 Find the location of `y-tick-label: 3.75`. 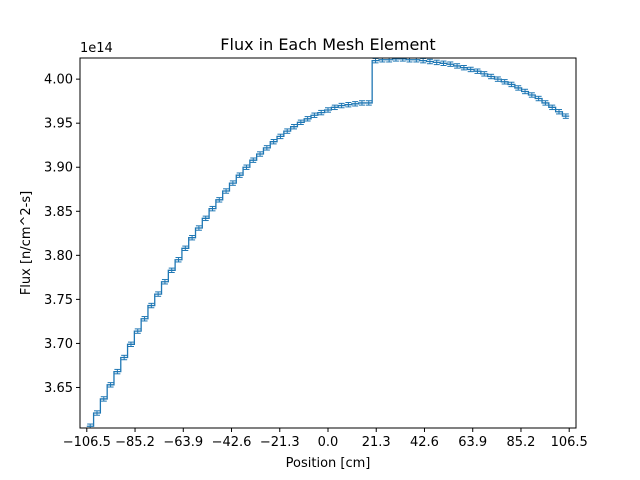

y-tick-label: 3.75 is located at coordinates (58, 300).